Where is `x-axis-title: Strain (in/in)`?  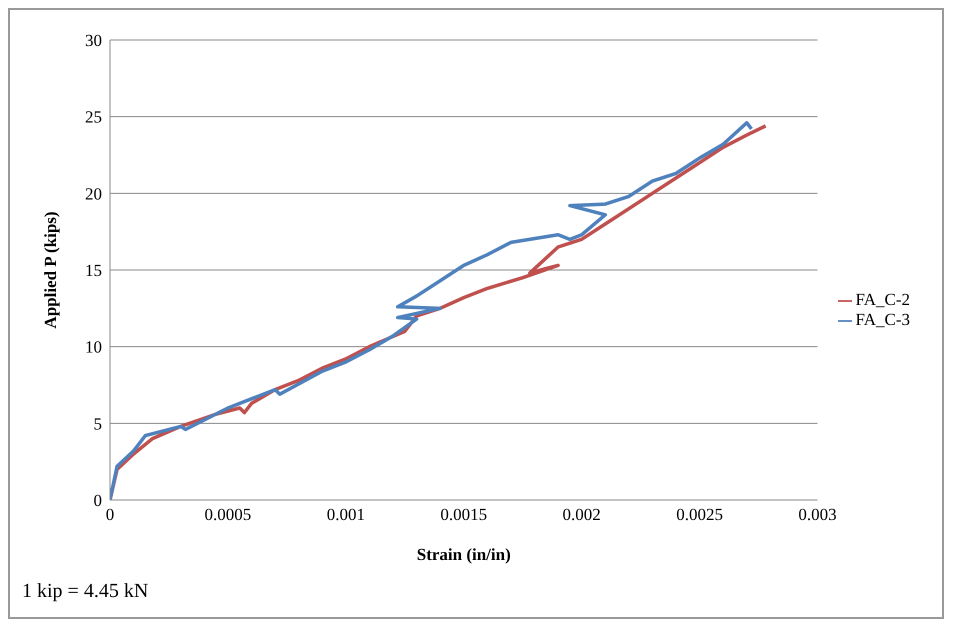 x-axis-title: Strain (in/in) is located at coordinates (463, 554).